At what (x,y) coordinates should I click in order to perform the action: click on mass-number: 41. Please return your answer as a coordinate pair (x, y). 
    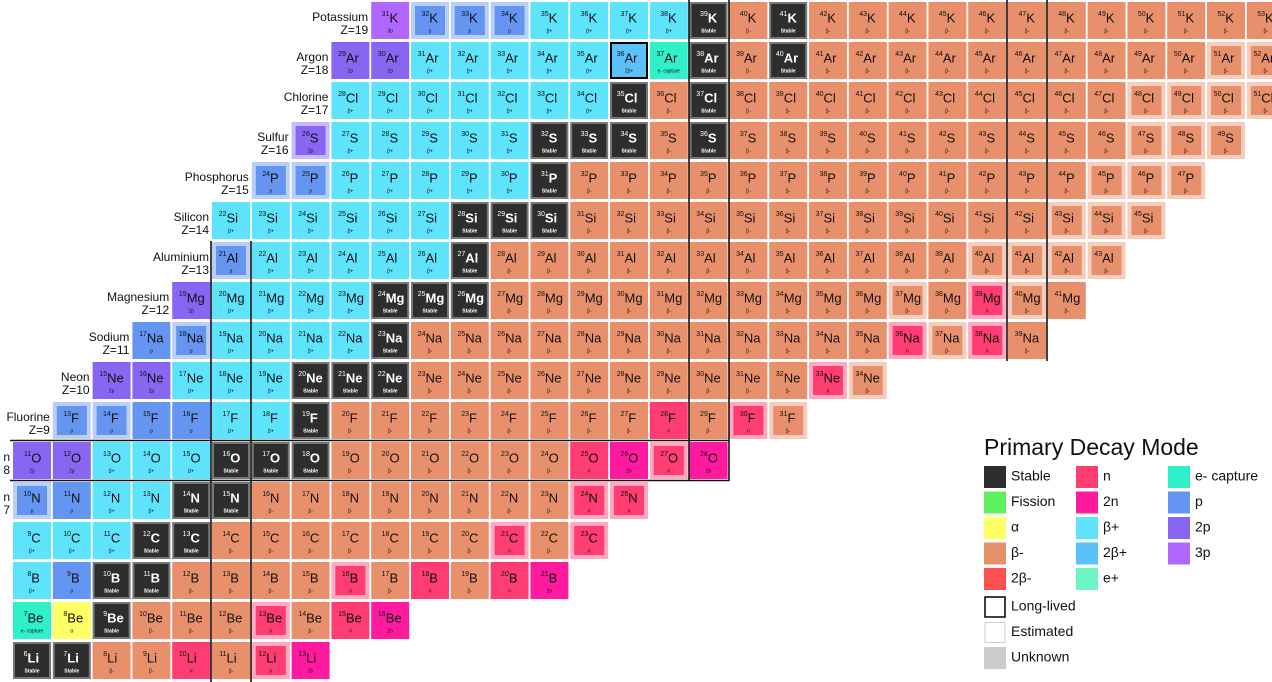
    Looking at the image, I should click on (979, 214).